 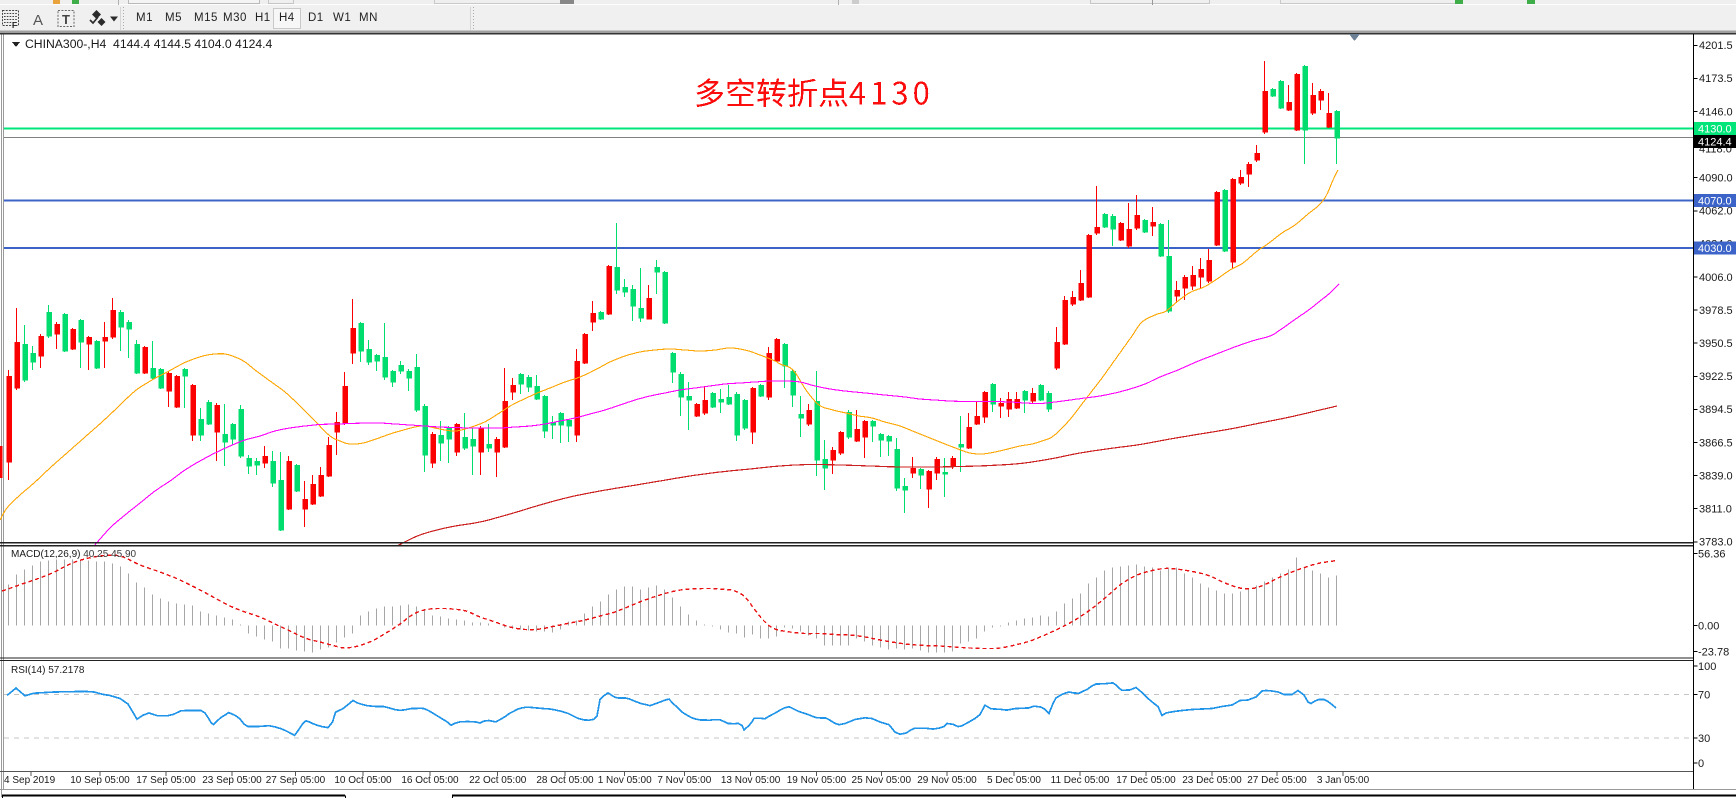 I want to click on svg-text: 10 Oct 05:00, so click(x=363, y=780).